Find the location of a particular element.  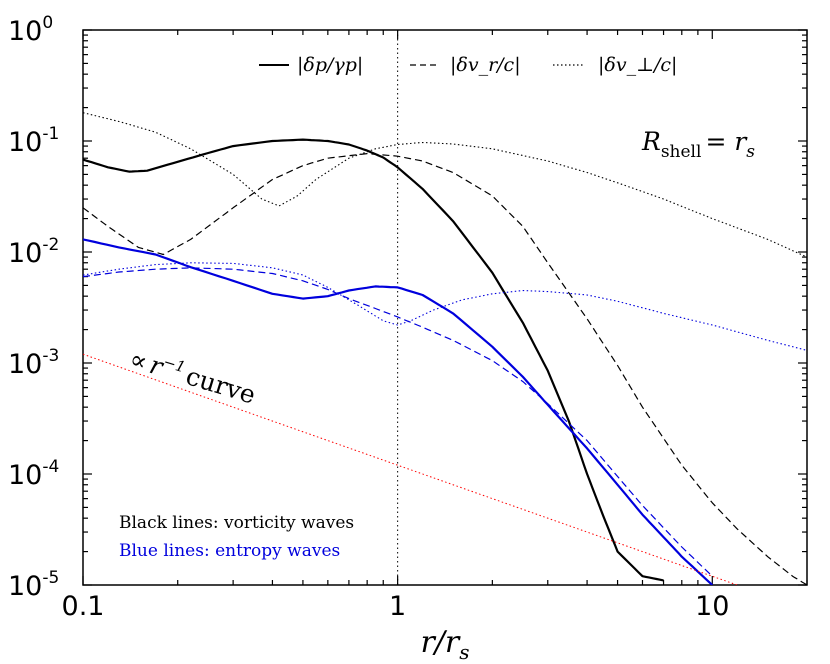

y-tick-labels: 10⁰ 10⁻¹ 10⁻² 10⁻³ 10⁻⁴ 10⁻⁵ is located at coordinates (33, 307).